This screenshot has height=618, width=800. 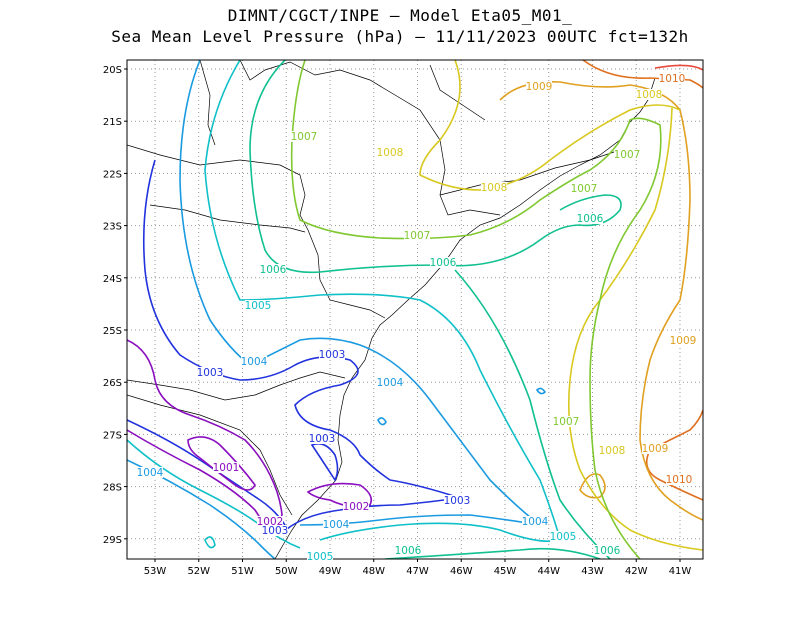 What do you see at coordinates (356, 507) in the screenshot?
I see `contour-label: 1002` at bounding box center [356, 507].